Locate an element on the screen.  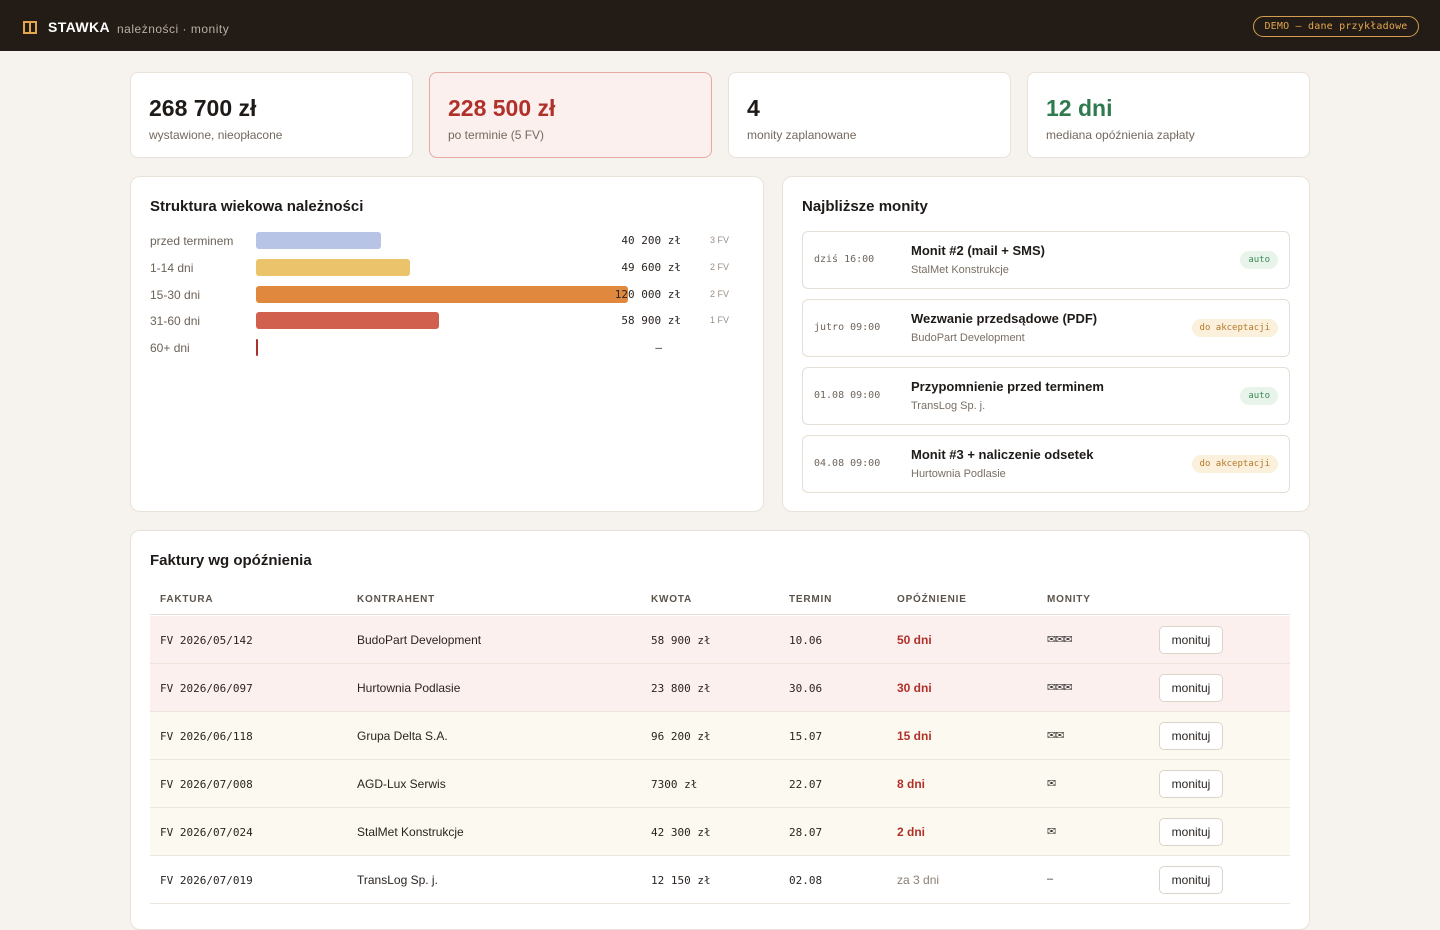
aging-label: przed terminem is located at coordinates (192, 241).